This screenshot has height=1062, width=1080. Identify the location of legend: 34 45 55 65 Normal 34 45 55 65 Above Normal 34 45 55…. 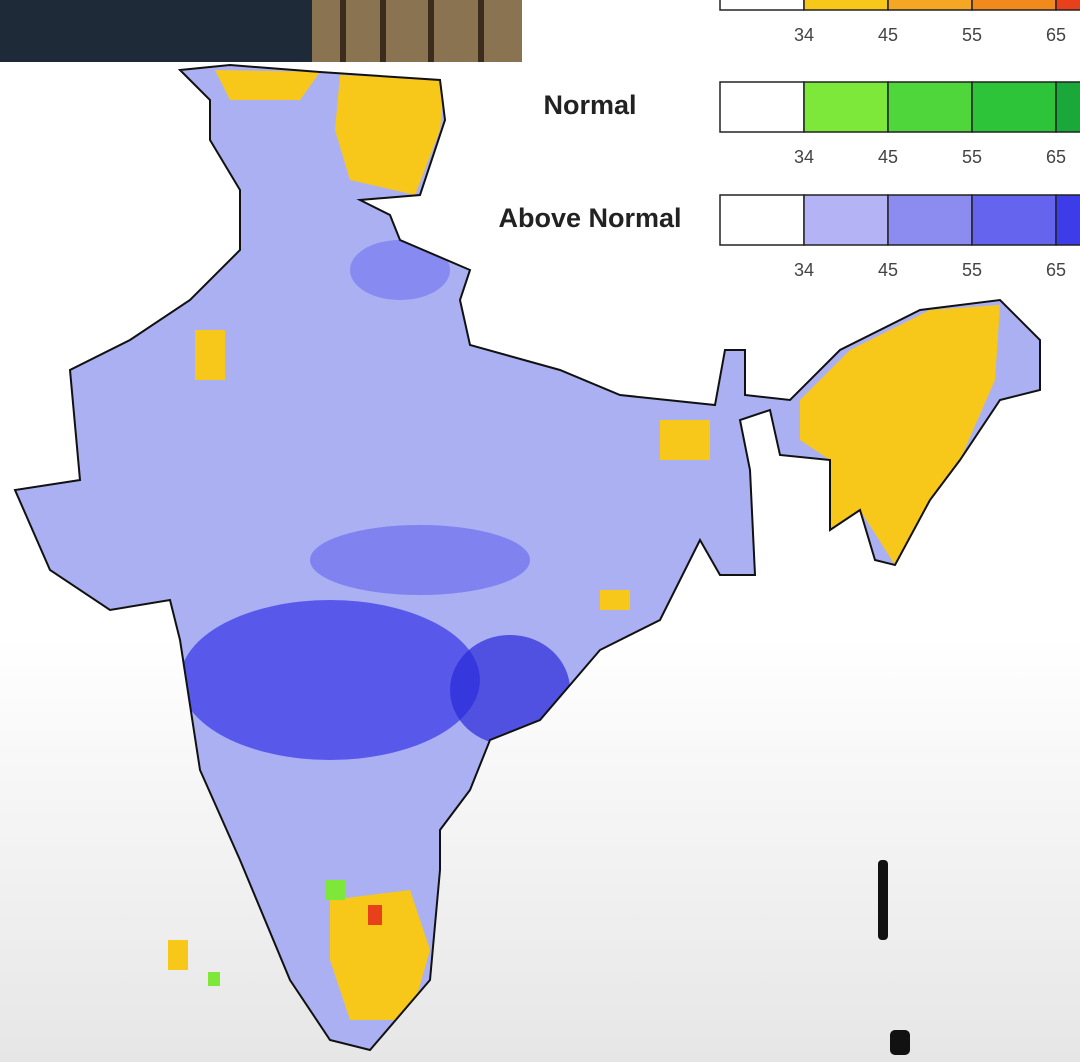
(789, 140).